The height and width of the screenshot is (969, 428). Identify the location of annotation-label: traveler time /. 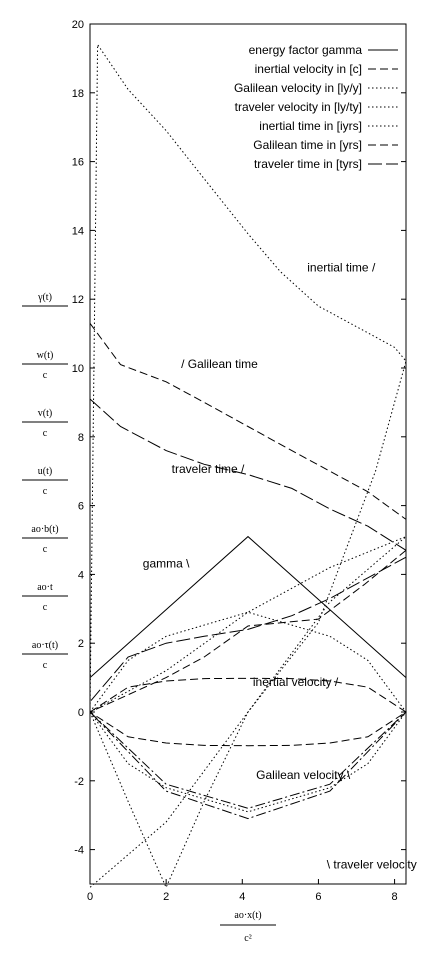
(208, 469).